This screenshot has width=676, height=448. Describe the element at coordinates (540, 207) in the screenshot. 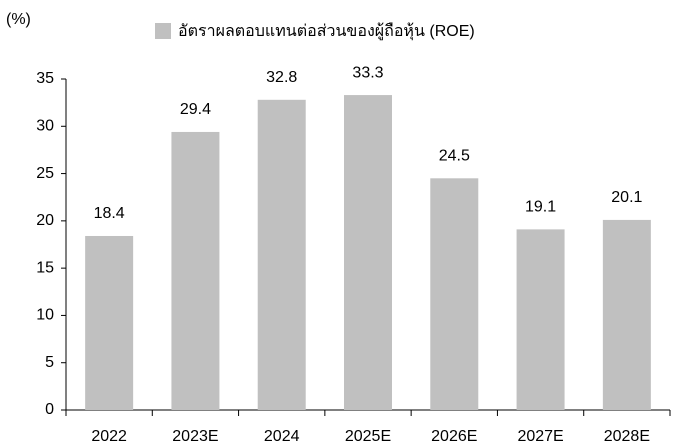

I see `data-label: 19.1` at that location.